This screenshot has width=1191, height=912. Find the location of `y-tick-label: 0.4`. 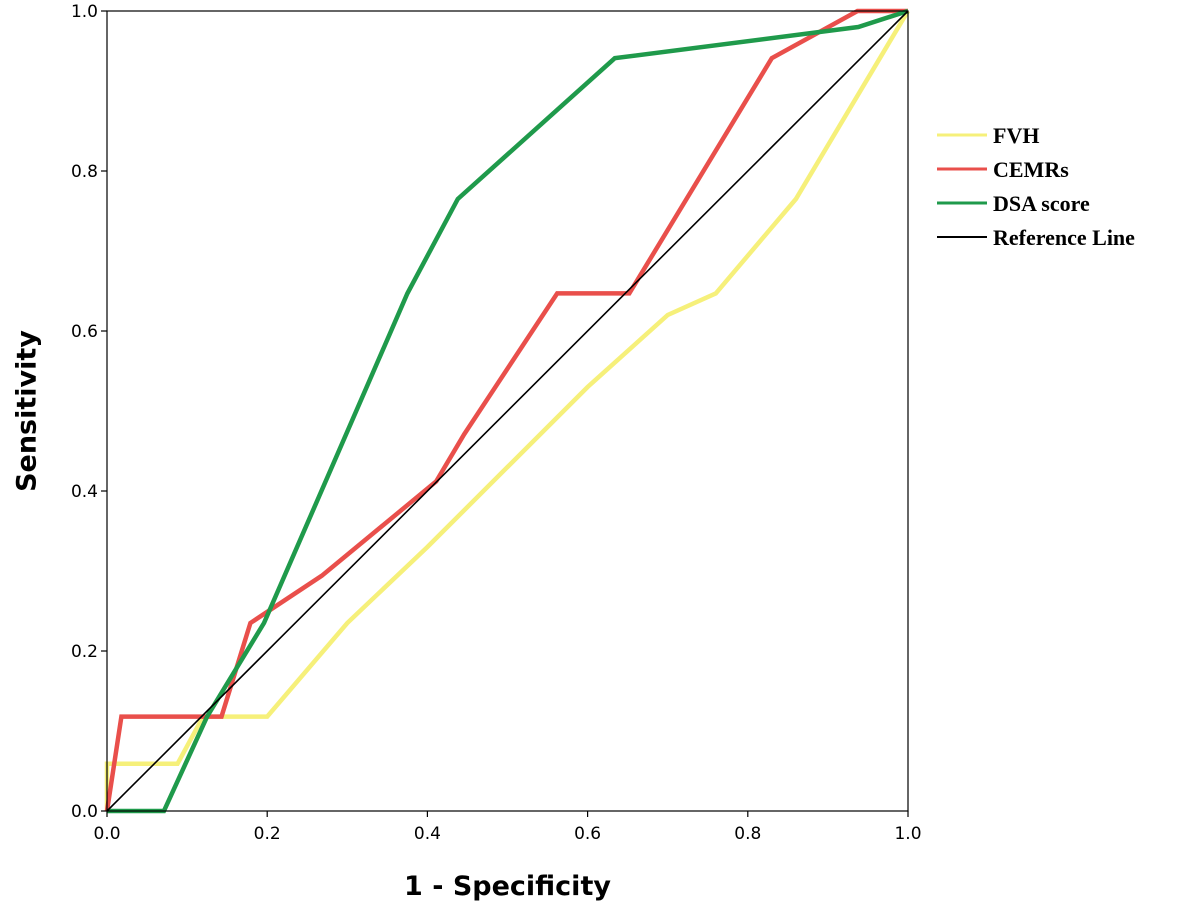

y-tick-label: 0.4 is located at coordinates (84, 492).